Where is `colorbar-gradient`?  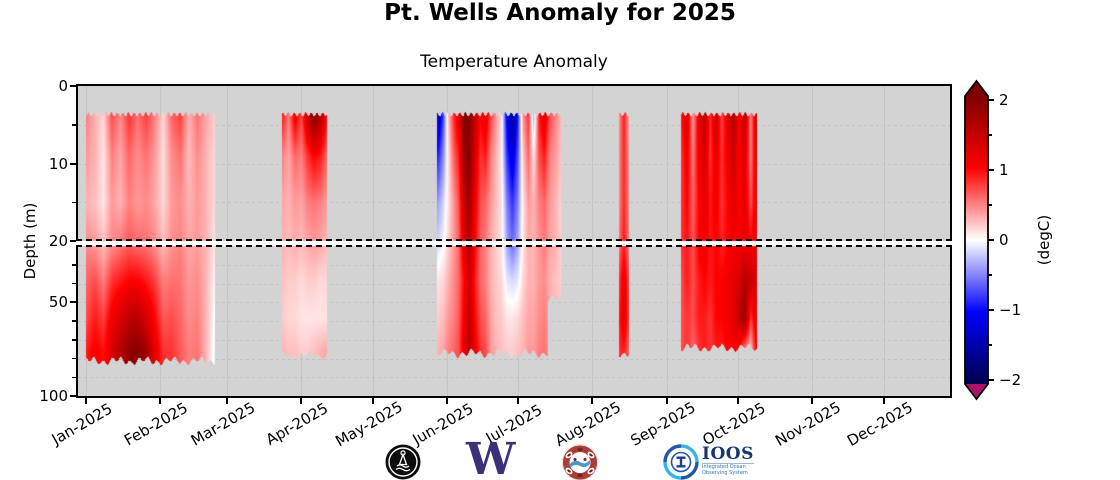
colorbar-gradient is located at coordinates (976, 240).